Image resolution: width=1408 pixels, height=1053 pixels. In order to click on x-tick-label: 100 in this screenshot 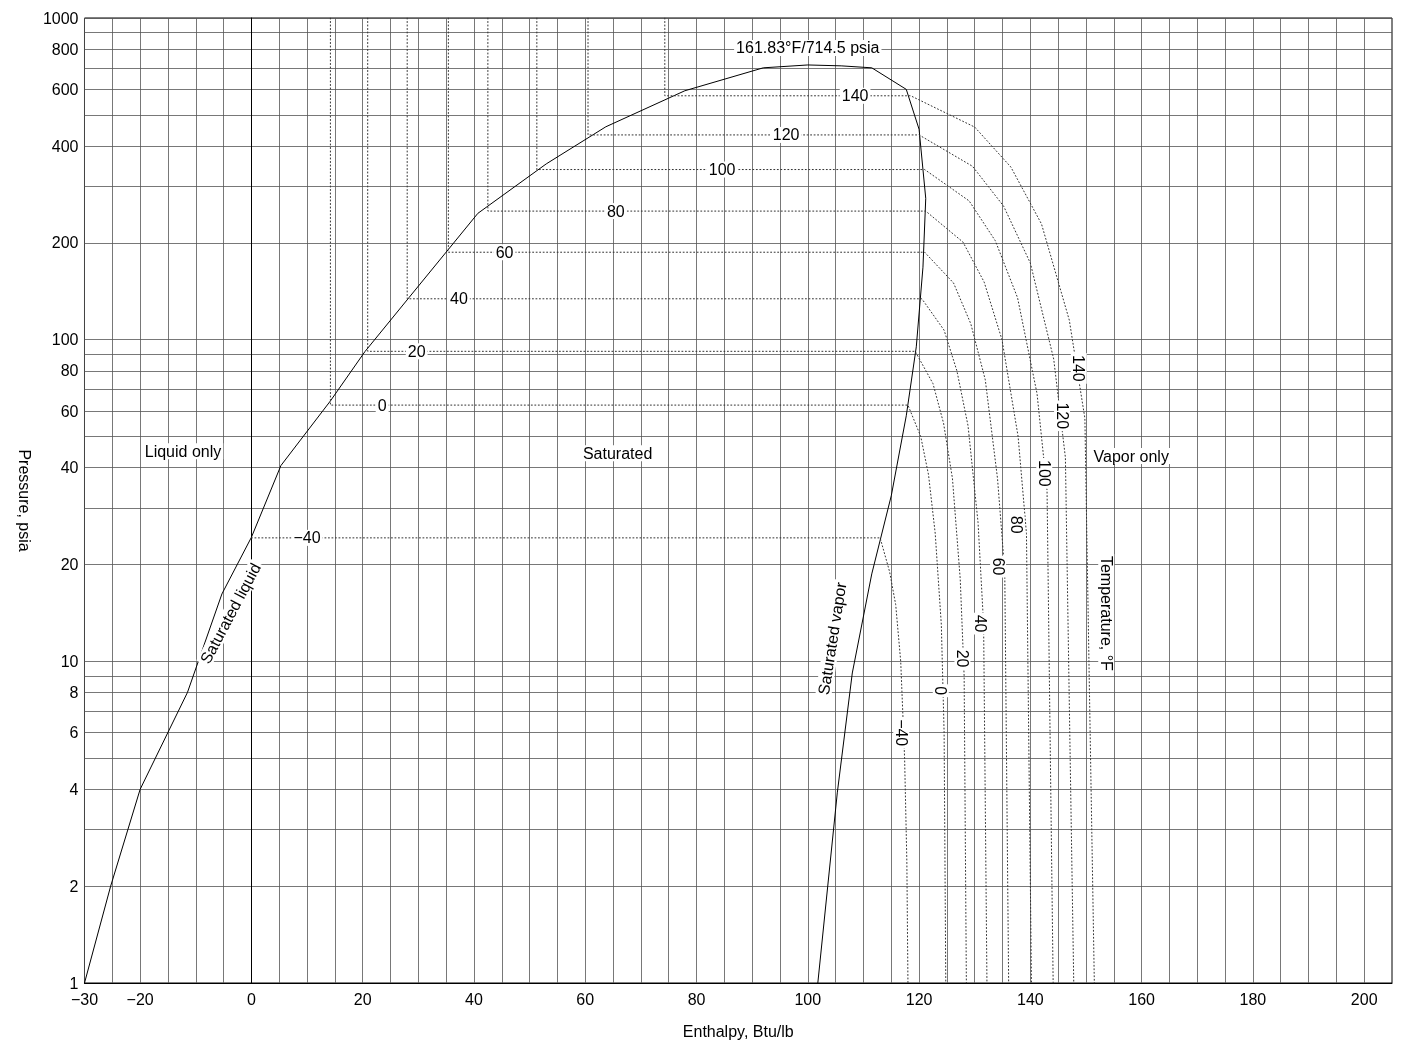, I will do `click(808, 999)`.